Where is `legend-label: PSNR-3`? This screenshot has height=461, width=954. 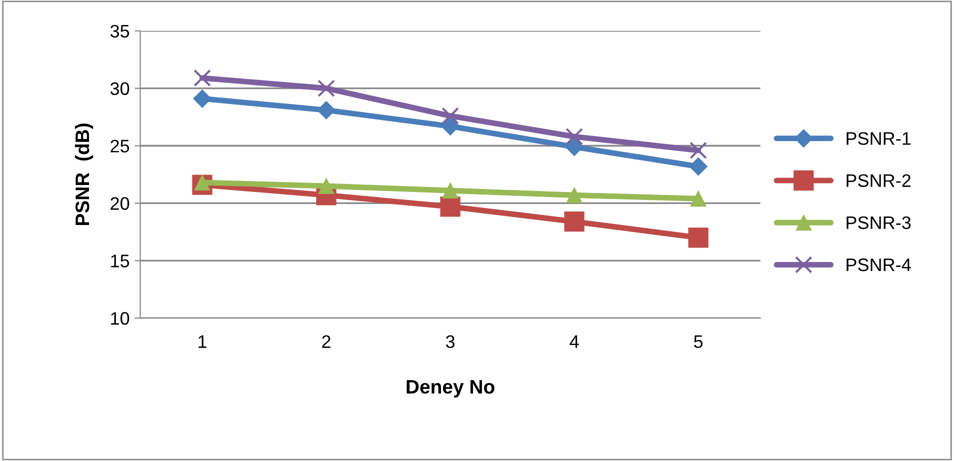
legend-label: PSNR-3 is located at coordinates (878, 223).